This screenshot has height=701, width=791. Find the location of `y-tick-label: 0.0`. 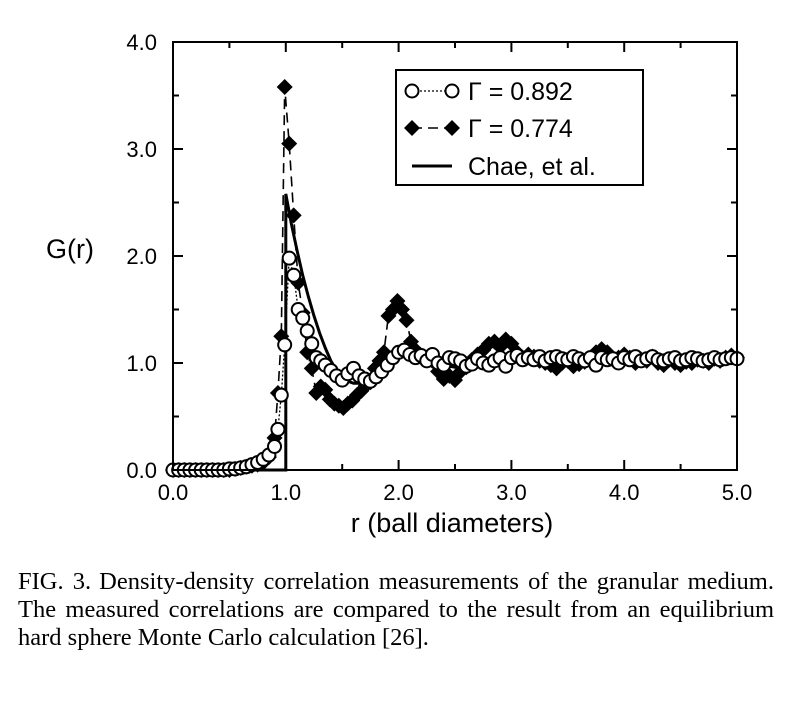

y-tick-label: 0.0 is located at coordinates (141, 470).